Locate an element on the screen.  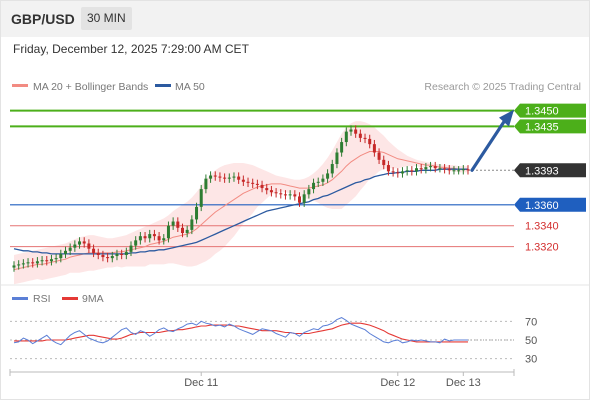
rsi-legend-label: RSI is located at coordinates (42, 299).